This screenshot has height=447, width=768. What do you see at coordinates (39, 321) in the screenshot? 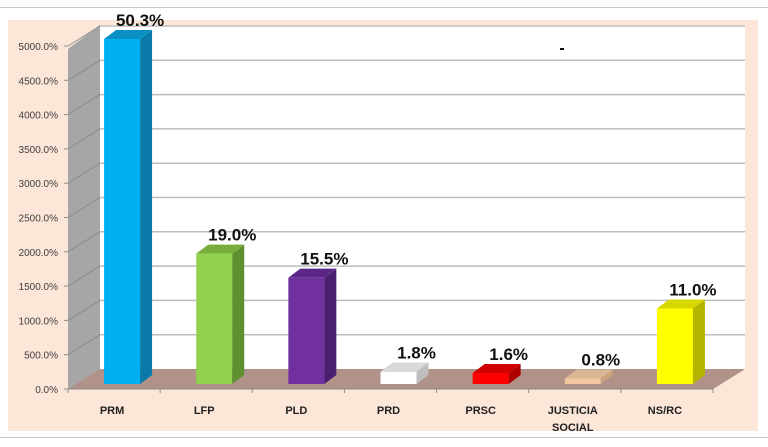
I see `y-tick-label: 1000.0%` at bounding box center [39, 321].